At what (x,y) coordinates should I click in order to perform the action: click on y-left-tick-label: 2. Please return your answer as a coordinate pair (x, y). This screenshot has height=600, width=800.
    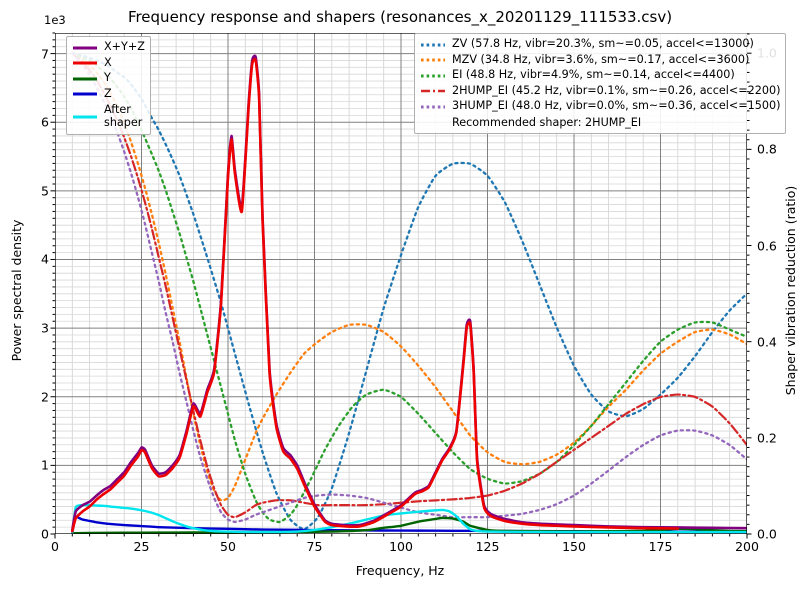
    Looking at the image, I should click on (45, 397).